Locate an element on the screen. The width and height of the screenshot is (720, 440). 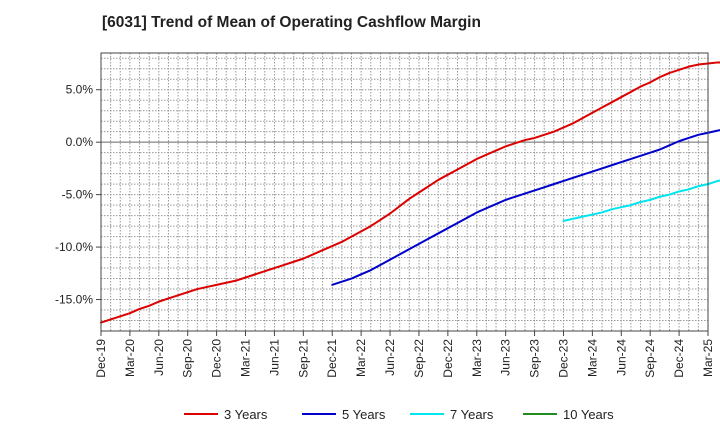
x-tick-label: Dec-22 is located at coordinates (448, 358).